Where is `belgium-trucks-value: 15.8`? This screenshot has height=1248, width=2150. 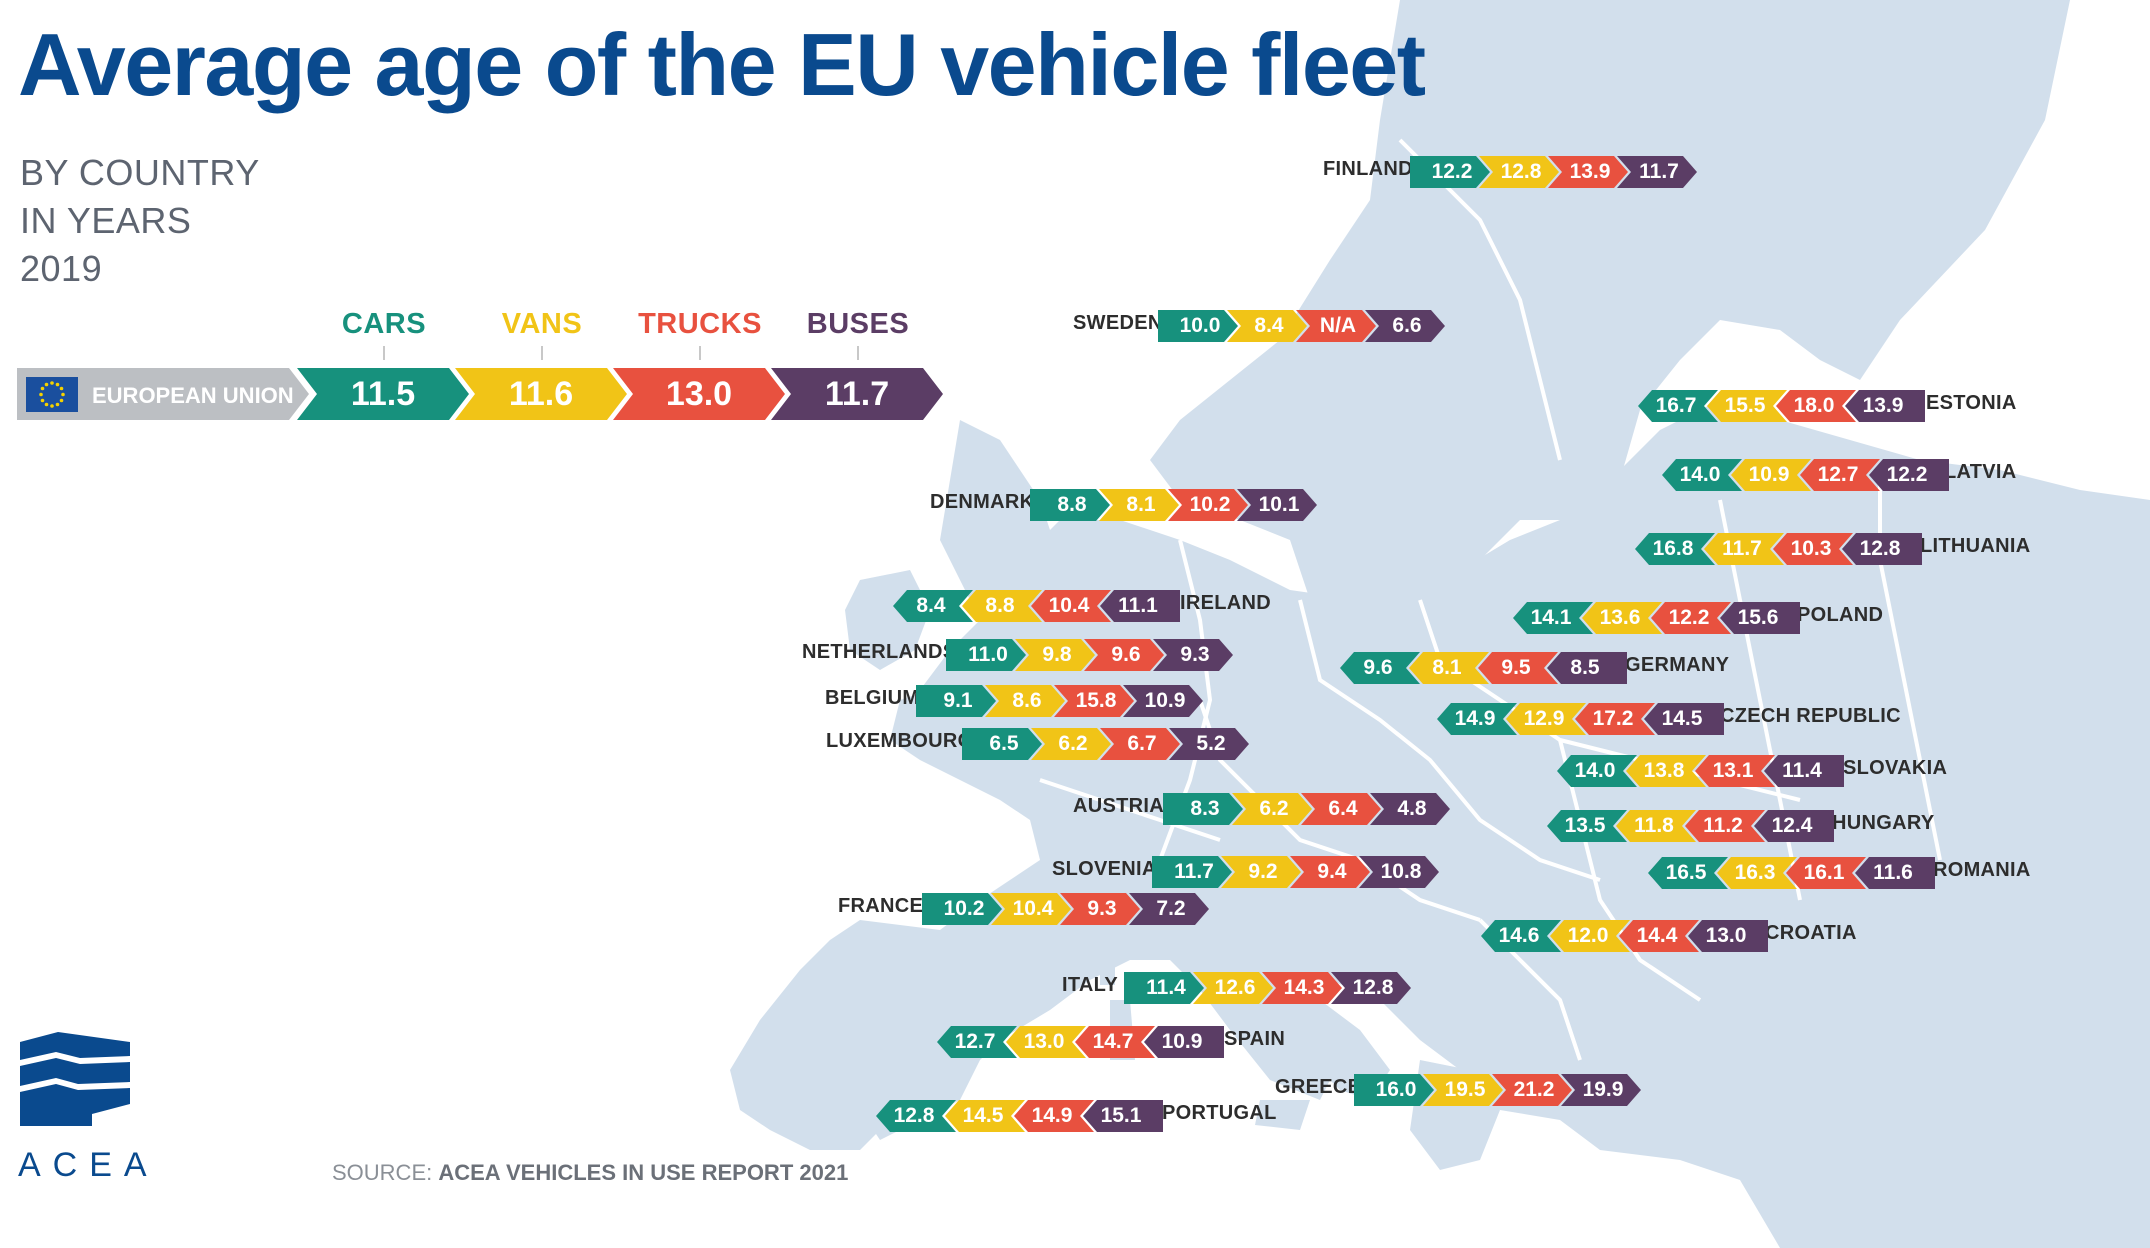 belgium-trucks-value: 15.8 is located at coordinates (1094, 701).